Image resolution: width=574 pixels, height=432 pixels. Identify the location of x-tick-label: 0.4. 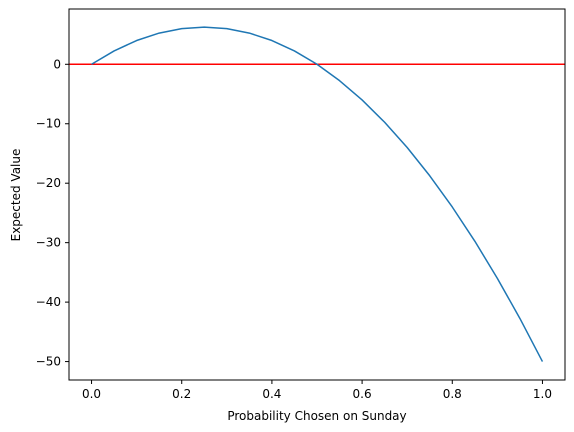
(271, 394).